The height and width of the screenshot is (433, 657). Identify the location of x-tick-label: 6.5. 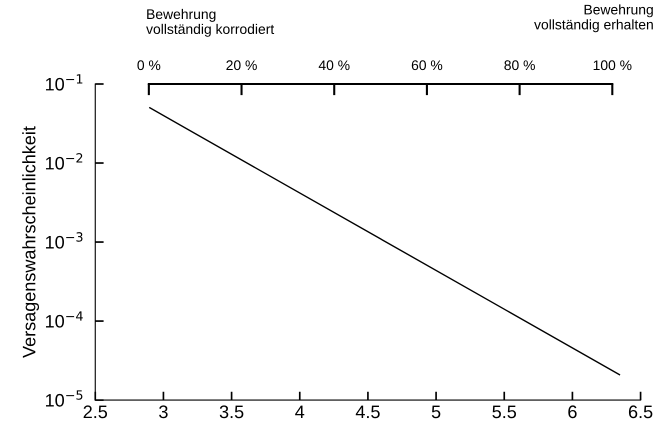
(640, 411).